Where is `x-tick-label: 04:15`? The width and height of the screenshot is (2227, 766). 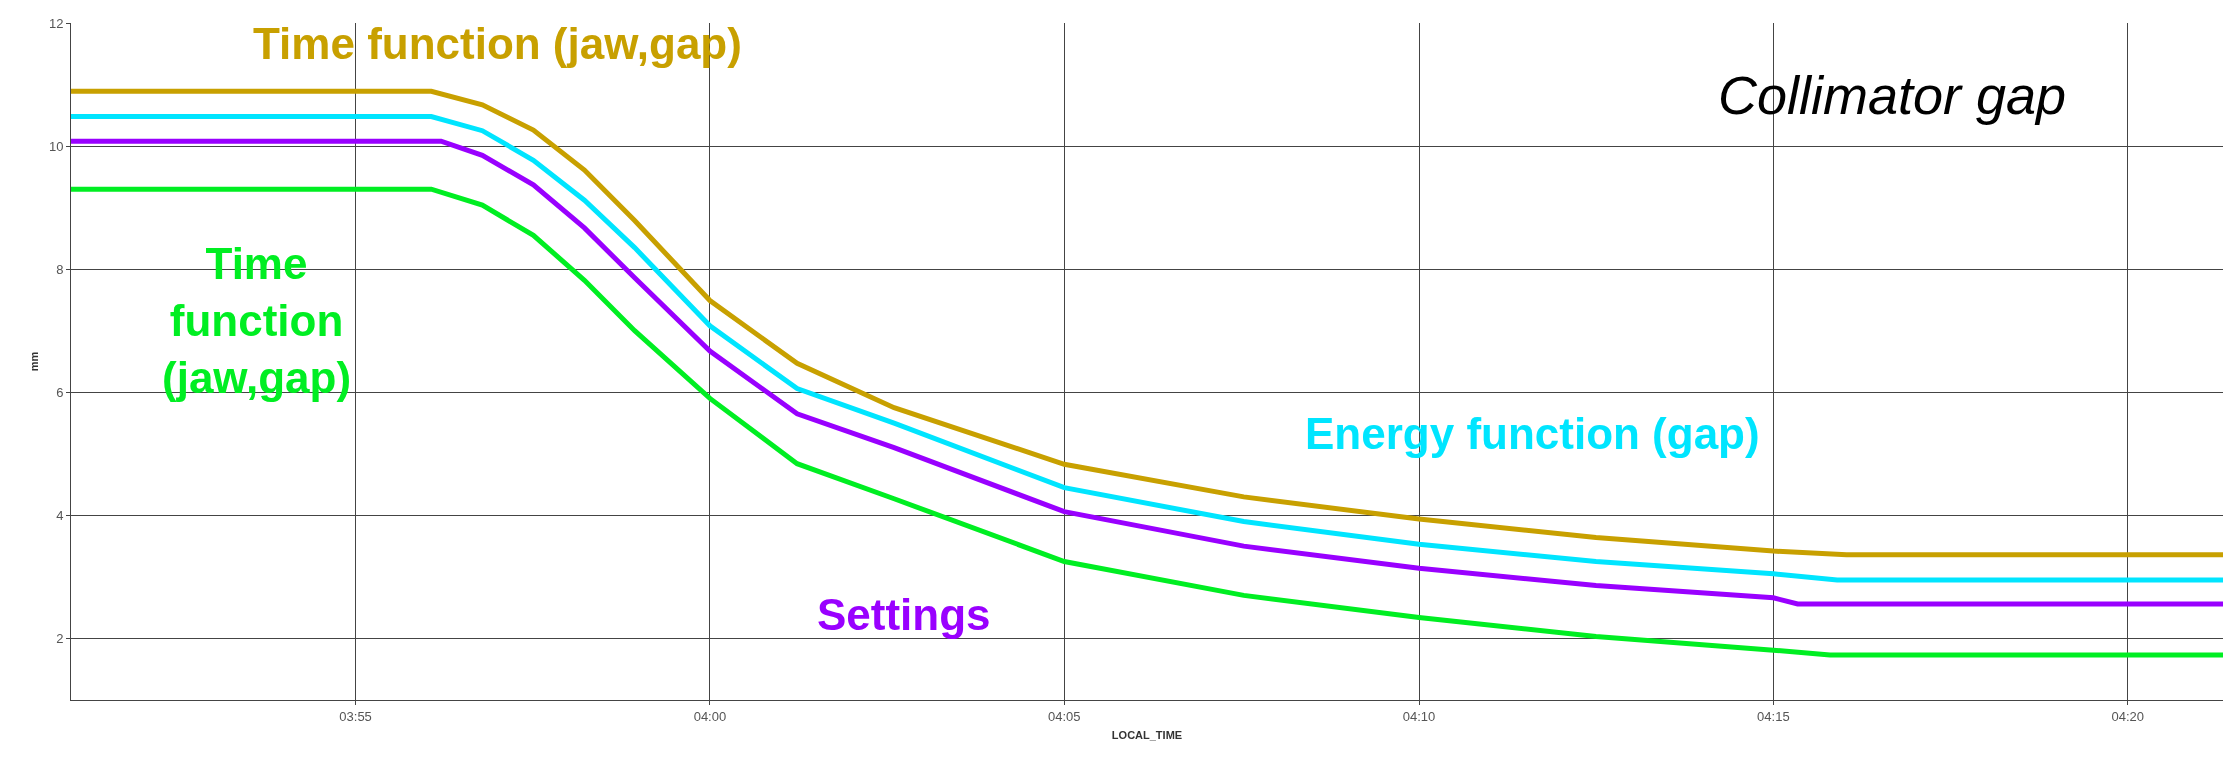
x-tick-label: 04:15 is located at coordinates (1773, 716).